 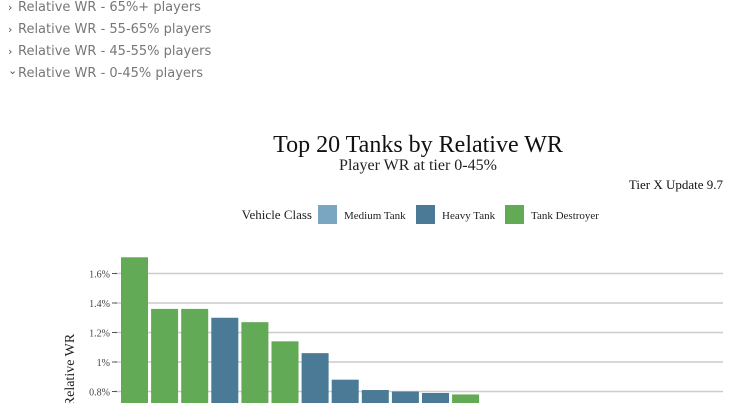 I want to click on accordion-label: Relative WR - 0-45% players, so click(x=111, y=73).